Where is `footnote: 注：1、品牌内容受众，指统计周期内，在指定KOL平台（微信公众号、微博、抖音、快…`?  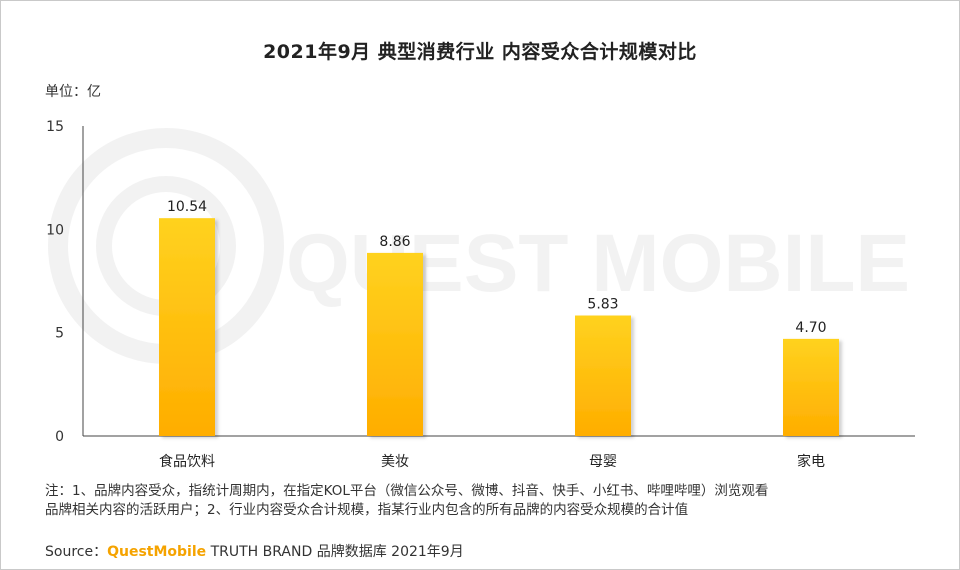 footnote: 注：1、品牌内容受众，指统计周期内，在指定KOL平台（微信公众号、微博、抖音、快… is located at coordinates (485, 501).